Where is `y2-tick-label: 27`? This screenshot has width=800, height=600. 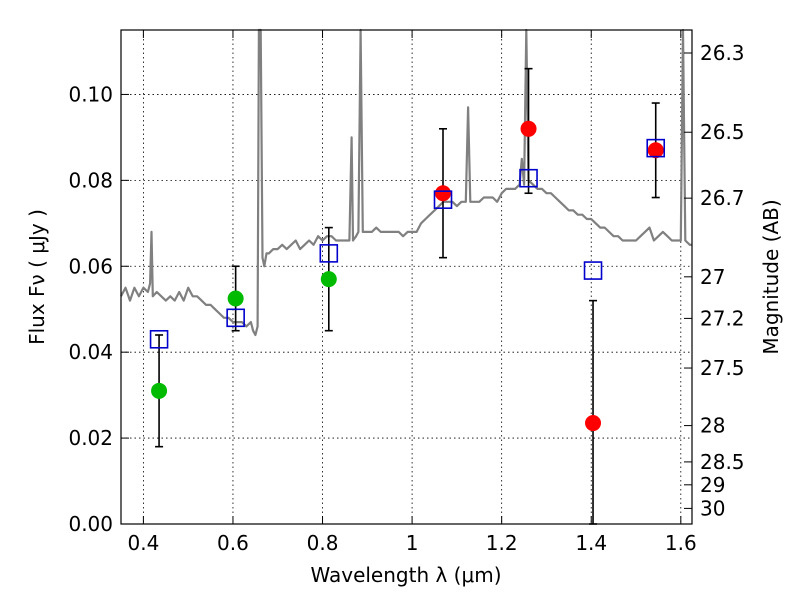 y2-tick-label: 27 is located at coordinates (712, 277).